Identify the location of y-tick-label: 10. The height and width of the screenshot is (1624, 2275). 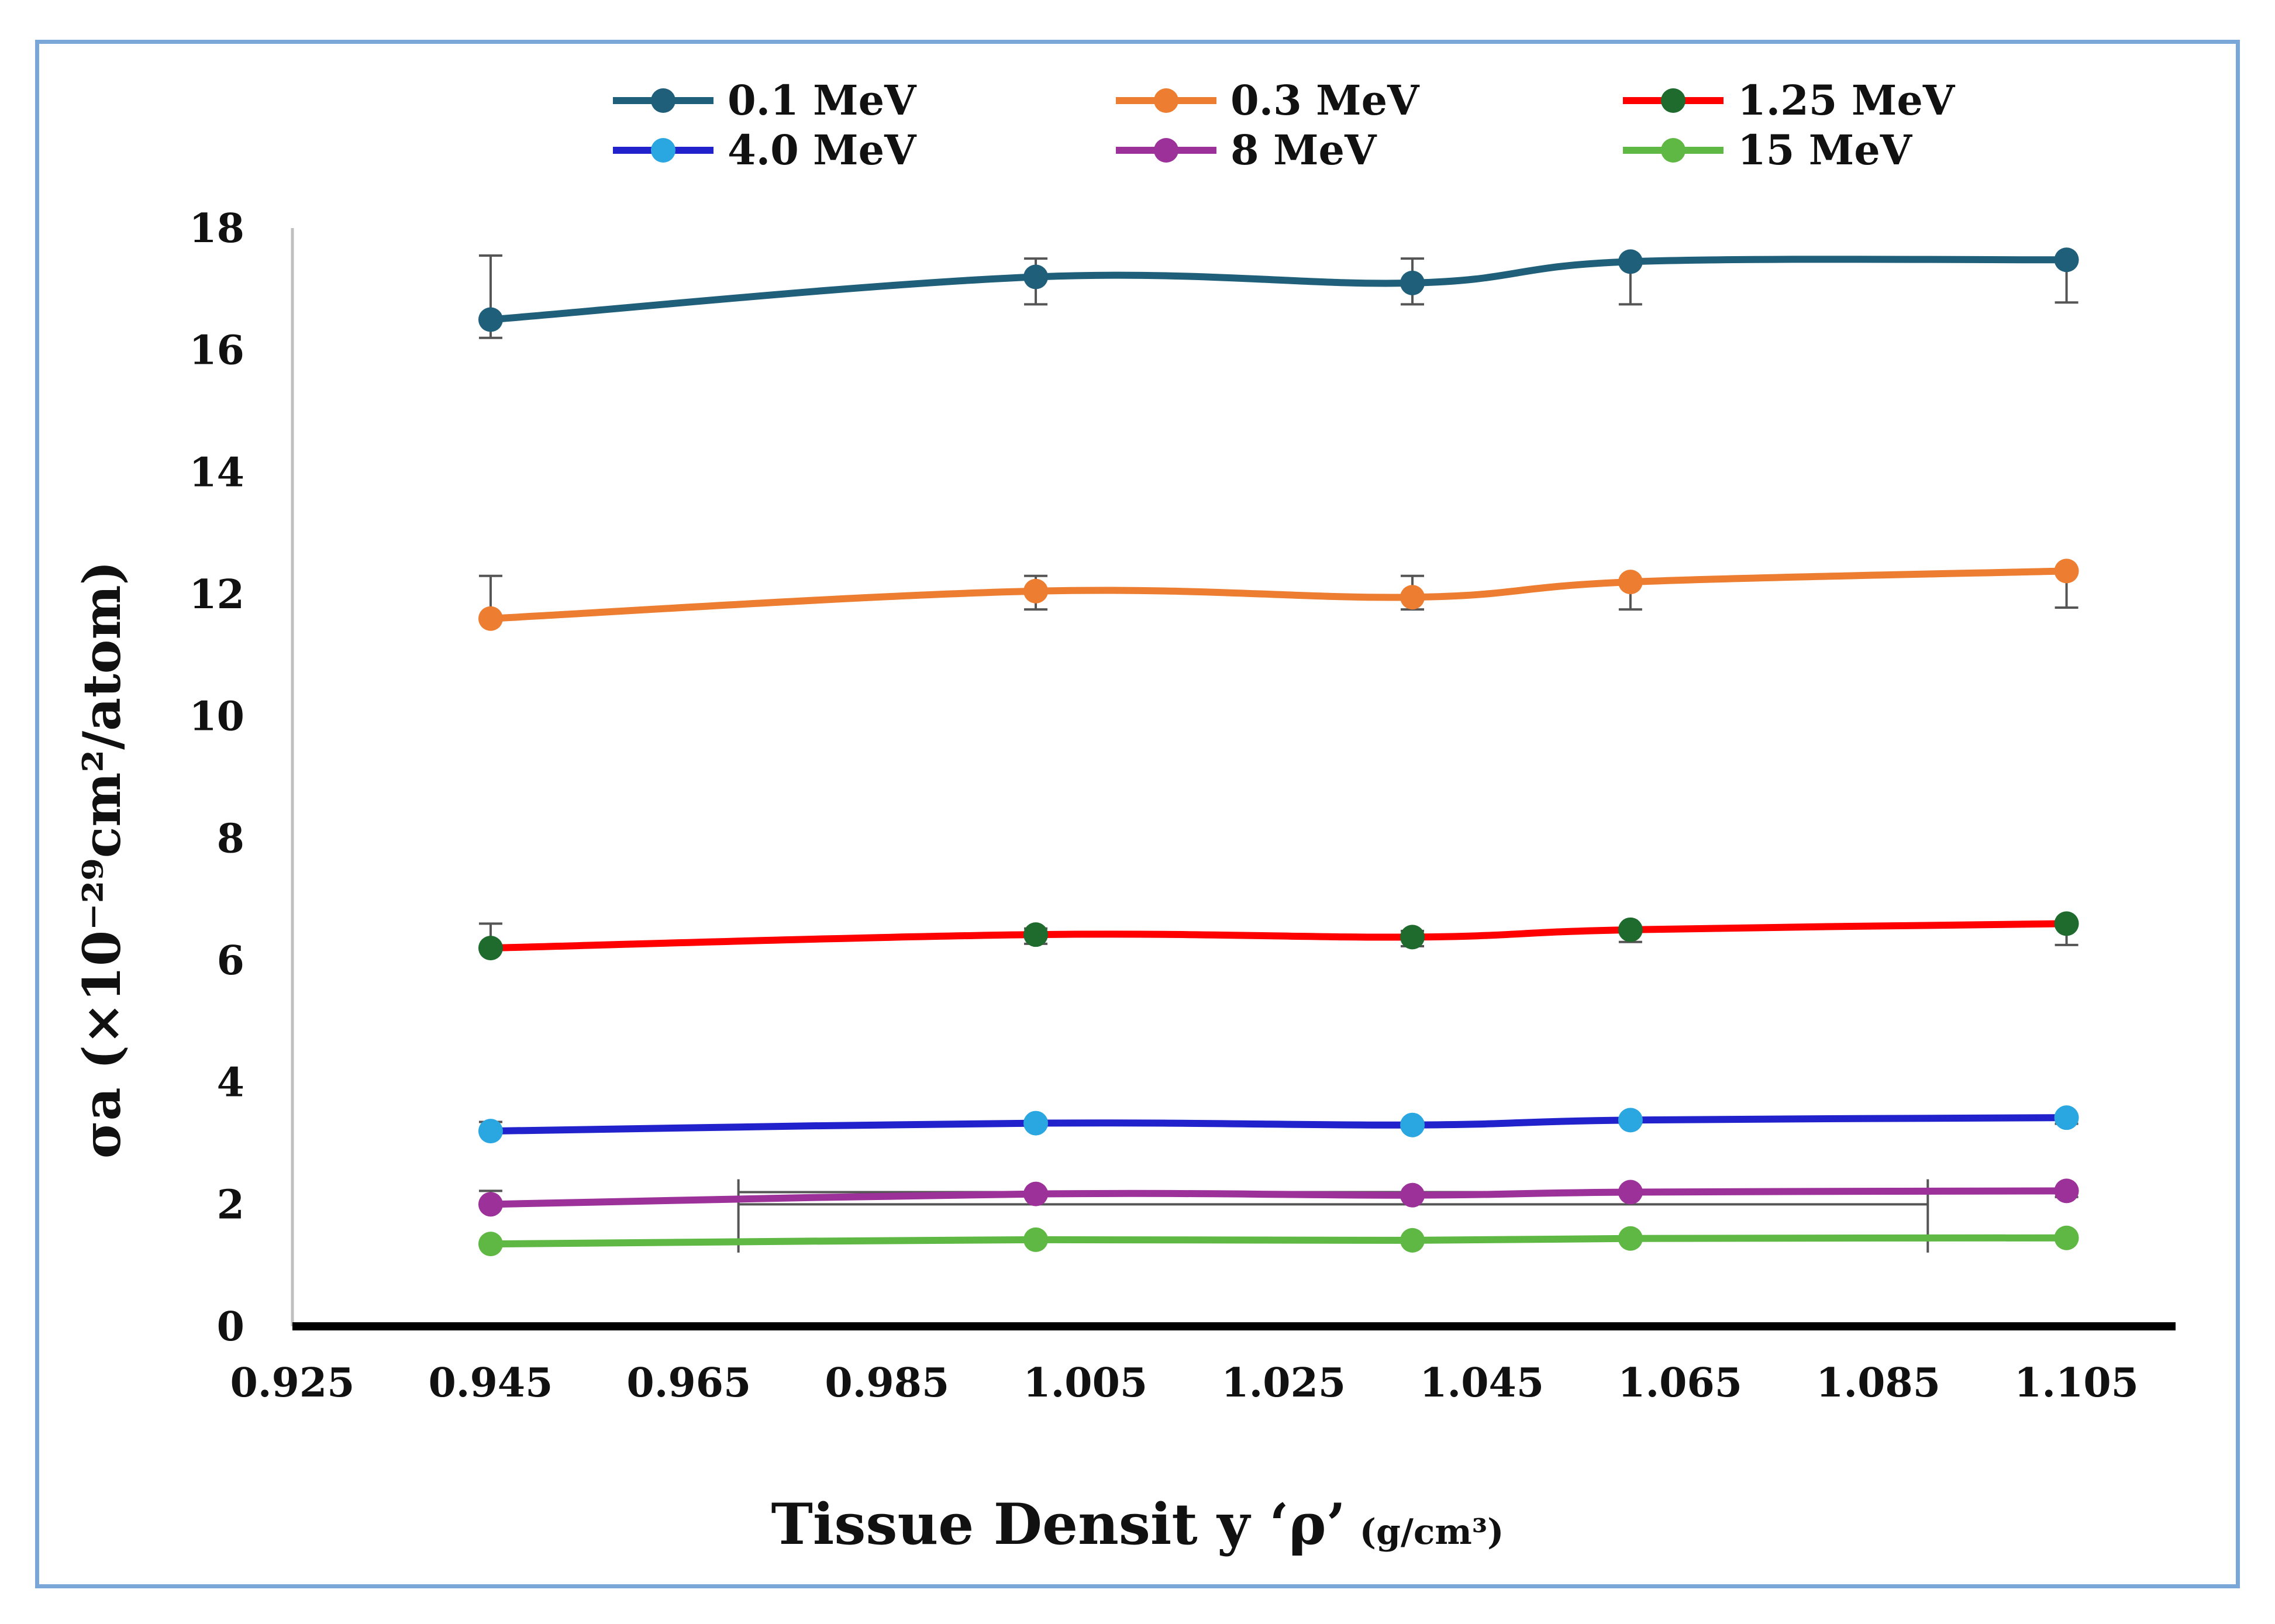
(216, 717).